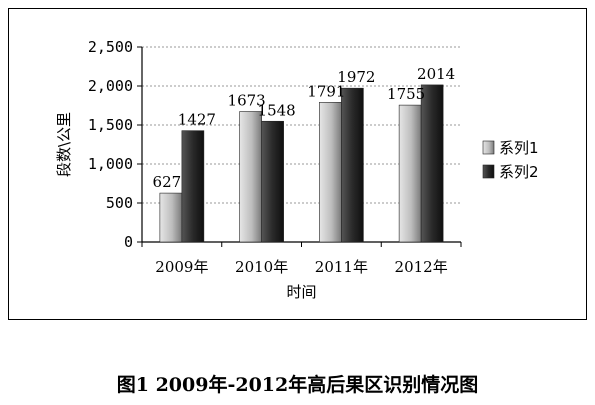 Image resolution: width=595 pixels, height=405 pixels. Describe the element at coordinates (272, 181) in the screenshot. I see `bar-系列2-2010年` at that location.